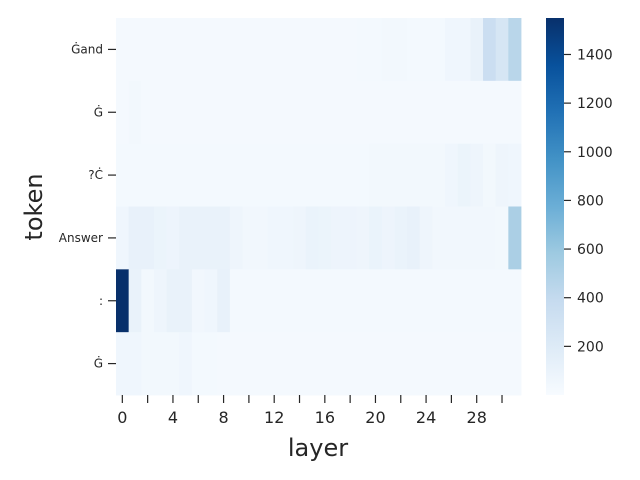 The height and width of the screenshot is (480, 640). What do you see at coordinates (173, 417) in the screenshot?
I see `x-tick-label: 4` at bounding box center [173, 417].